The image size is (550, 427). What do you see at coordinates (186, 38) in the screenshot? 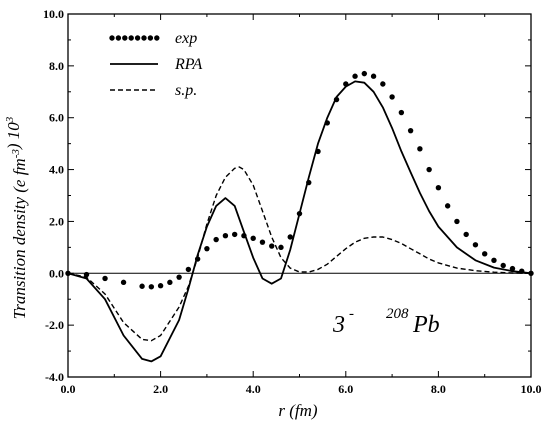
I see `legend-label: exp` at bounding box center [186, 38].